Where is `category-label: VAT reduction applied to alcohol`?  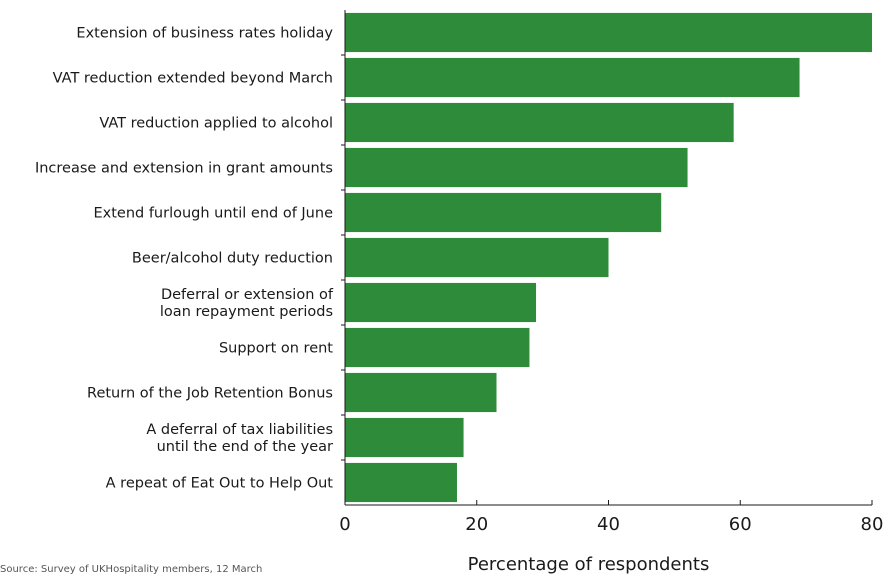
category-label: VAT reduction applied to alcohol is located at coordinates (216, 124).